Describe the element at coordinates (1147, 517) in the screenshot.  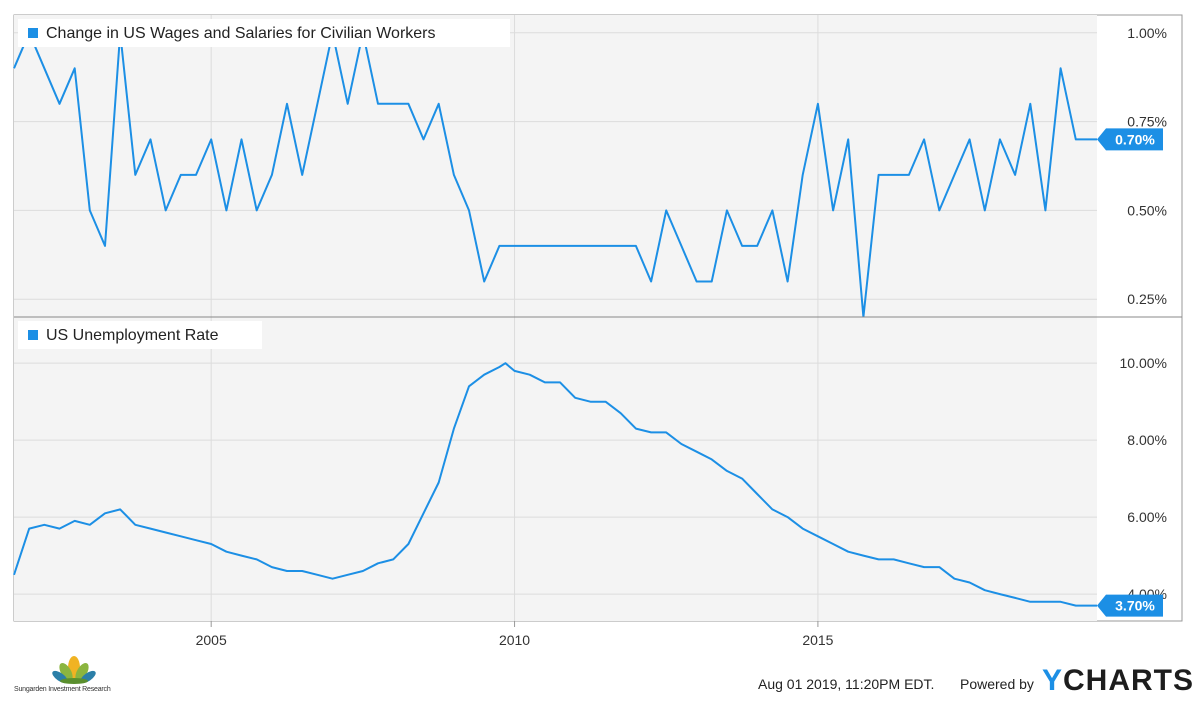
I see `y-tick-label: 6.00%` at that location.